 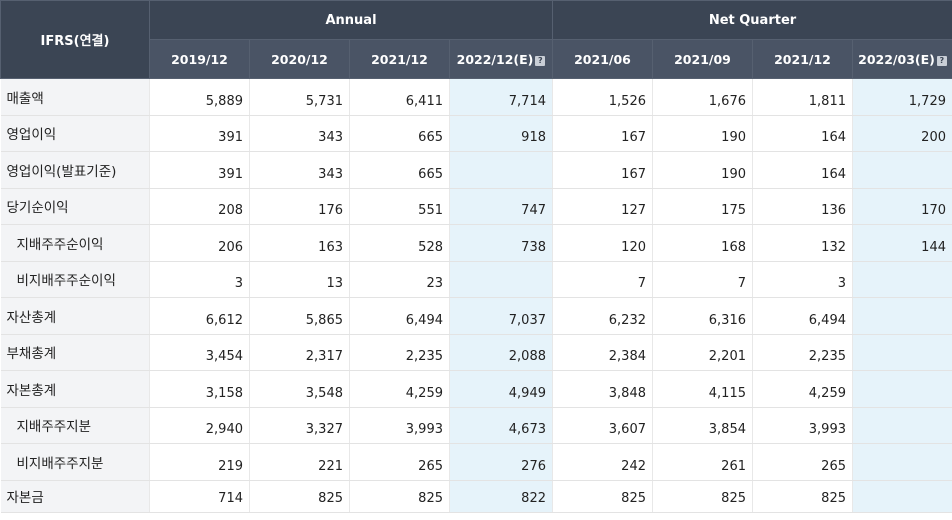 What do you see at coordinates (199, 425) in the screenshot?
I see `value-cell: 2,940` at bounding box center [199, 425].